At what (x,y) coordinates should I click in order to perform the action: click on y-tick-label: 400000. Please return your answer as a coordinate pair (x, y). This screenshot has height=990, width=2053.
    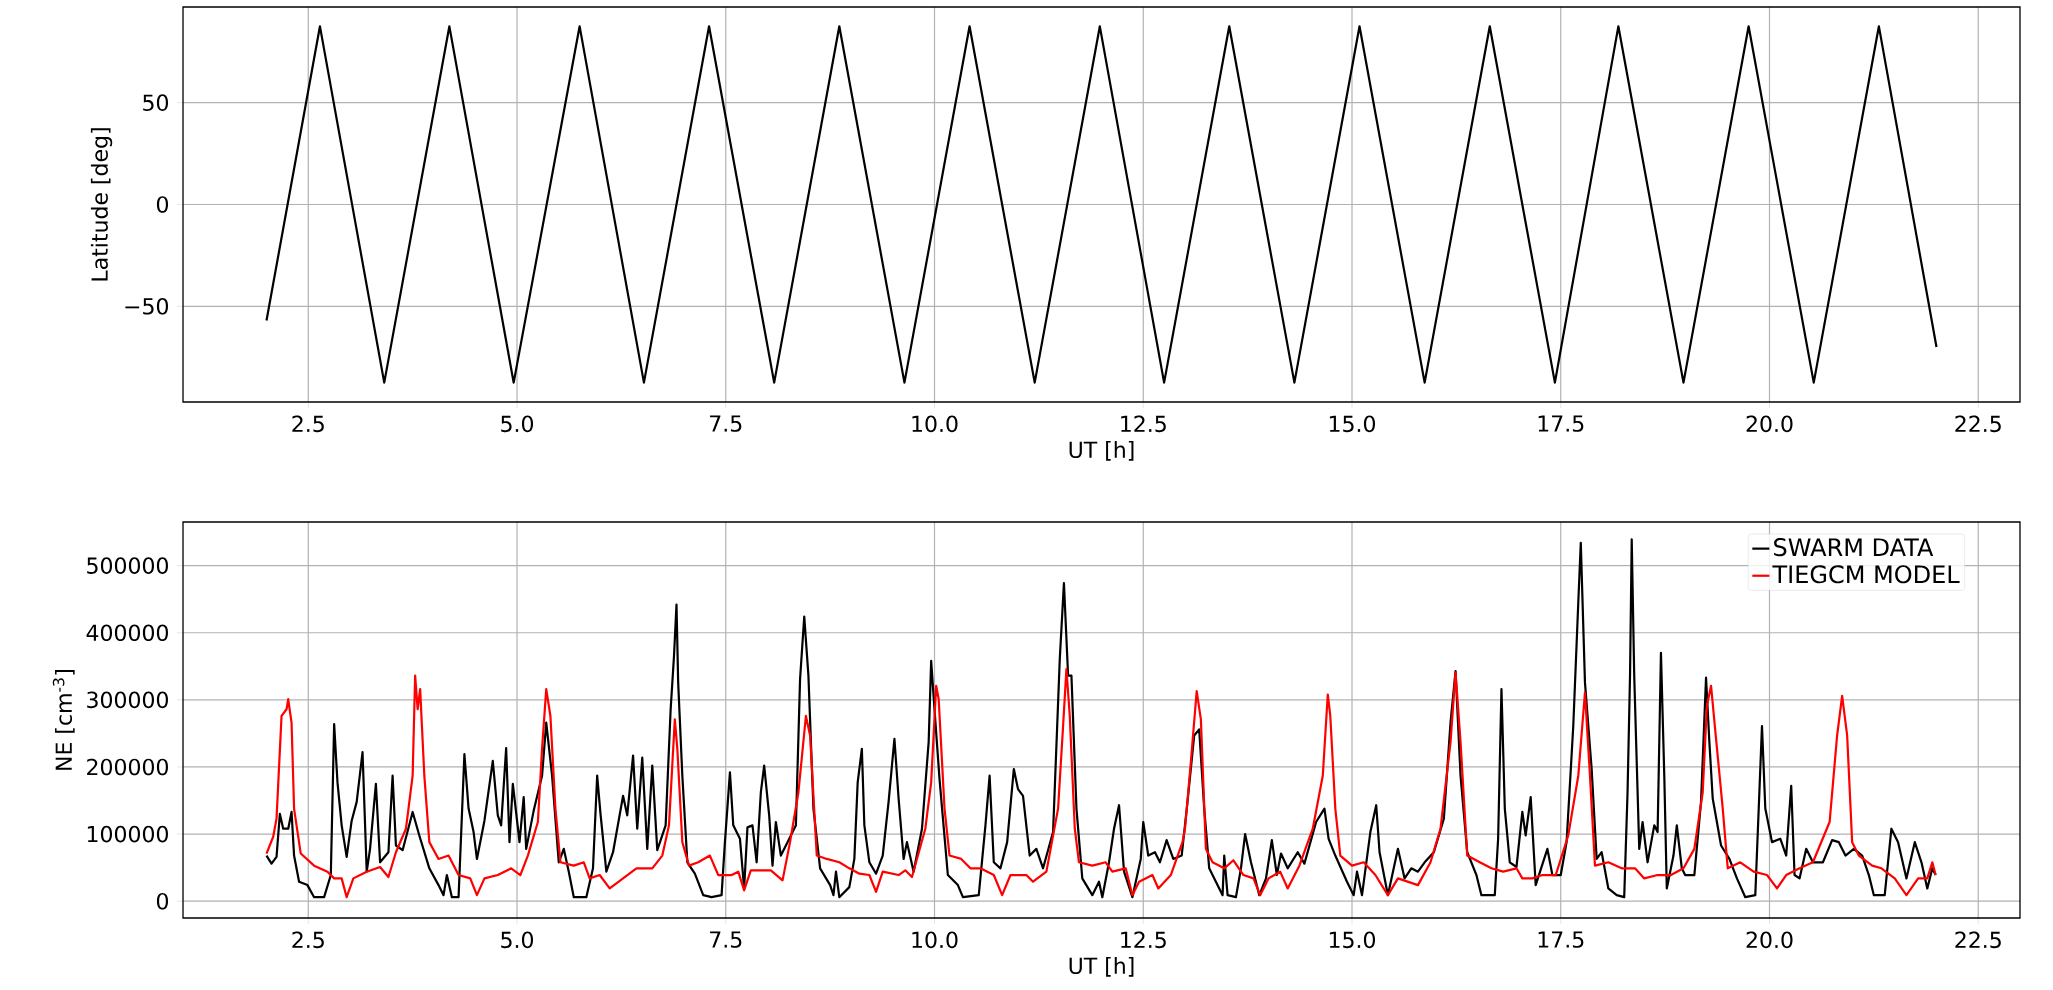
    Looking at the image, I should click on (127, 633).